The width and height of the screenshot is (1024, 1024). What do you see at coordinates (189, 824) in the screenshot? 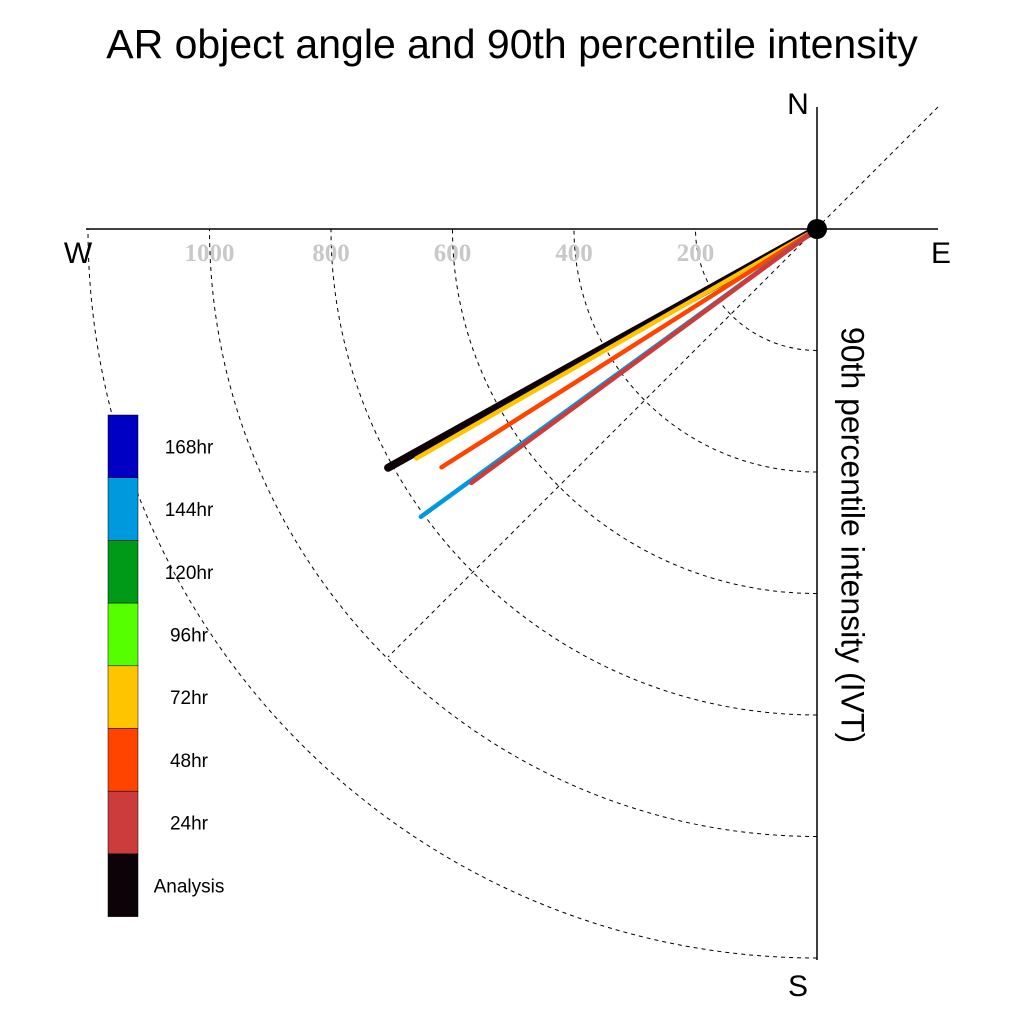
I see `legend-label-24hr: 24hr` at bounding box center [189, 824].